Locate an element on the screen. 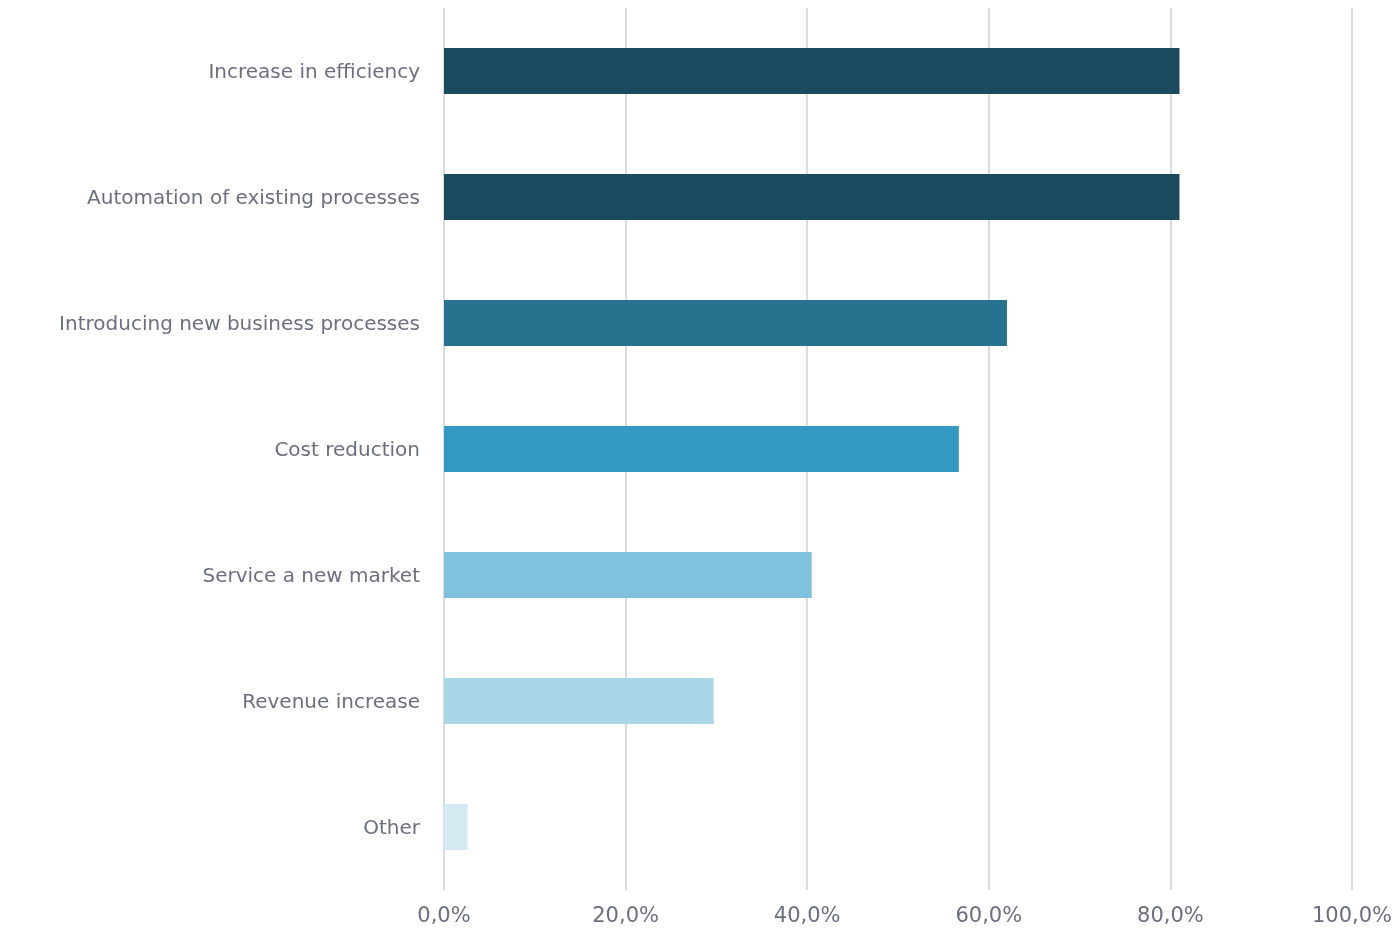  y-tick-label: Automation of existing processes is located at coordinates (253, 197).